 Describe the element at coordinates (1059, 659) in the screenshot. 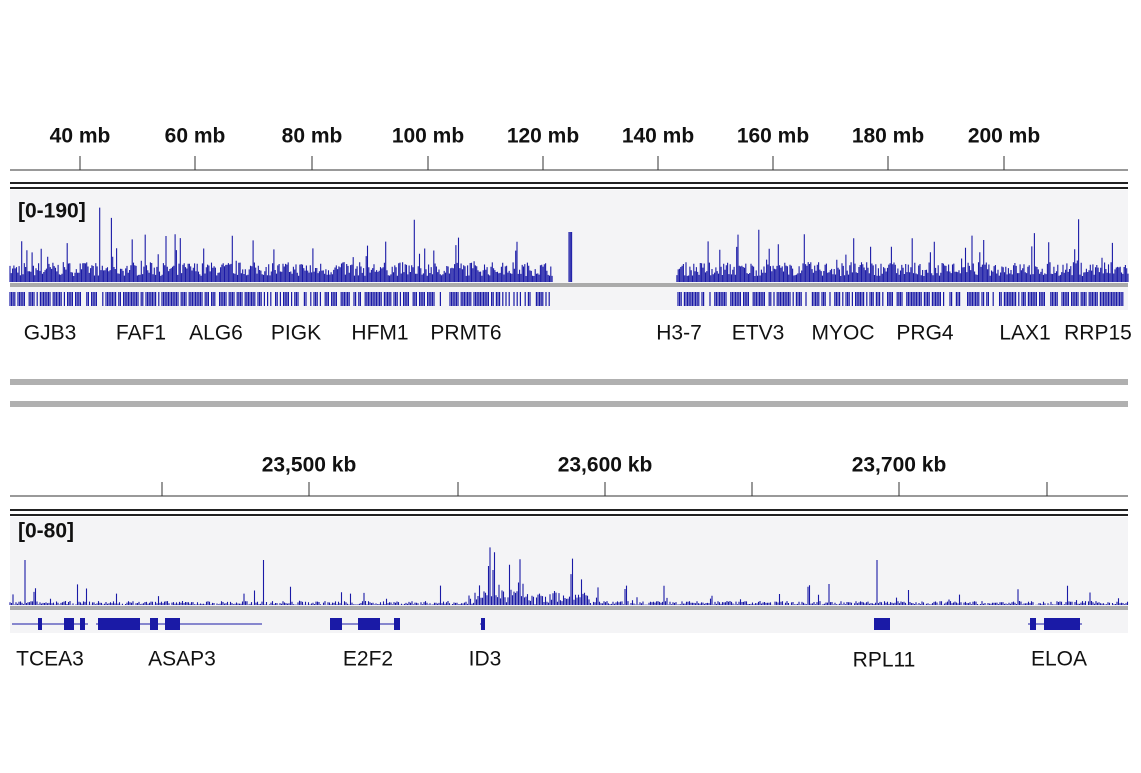

I see `gene-label: ELOA` at that location.